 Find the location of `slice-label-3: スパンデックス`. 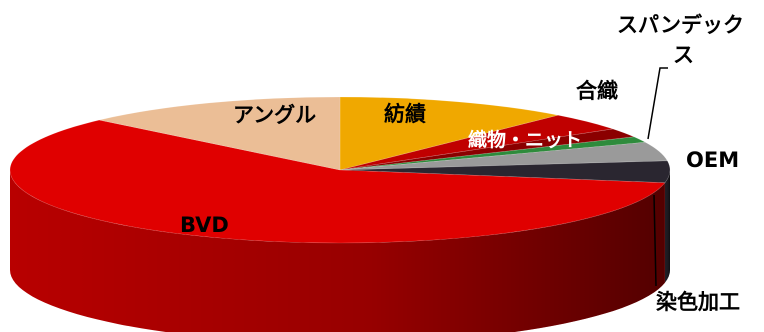

slice-label-3: スパンデックス is located at coordinates (680, 40).